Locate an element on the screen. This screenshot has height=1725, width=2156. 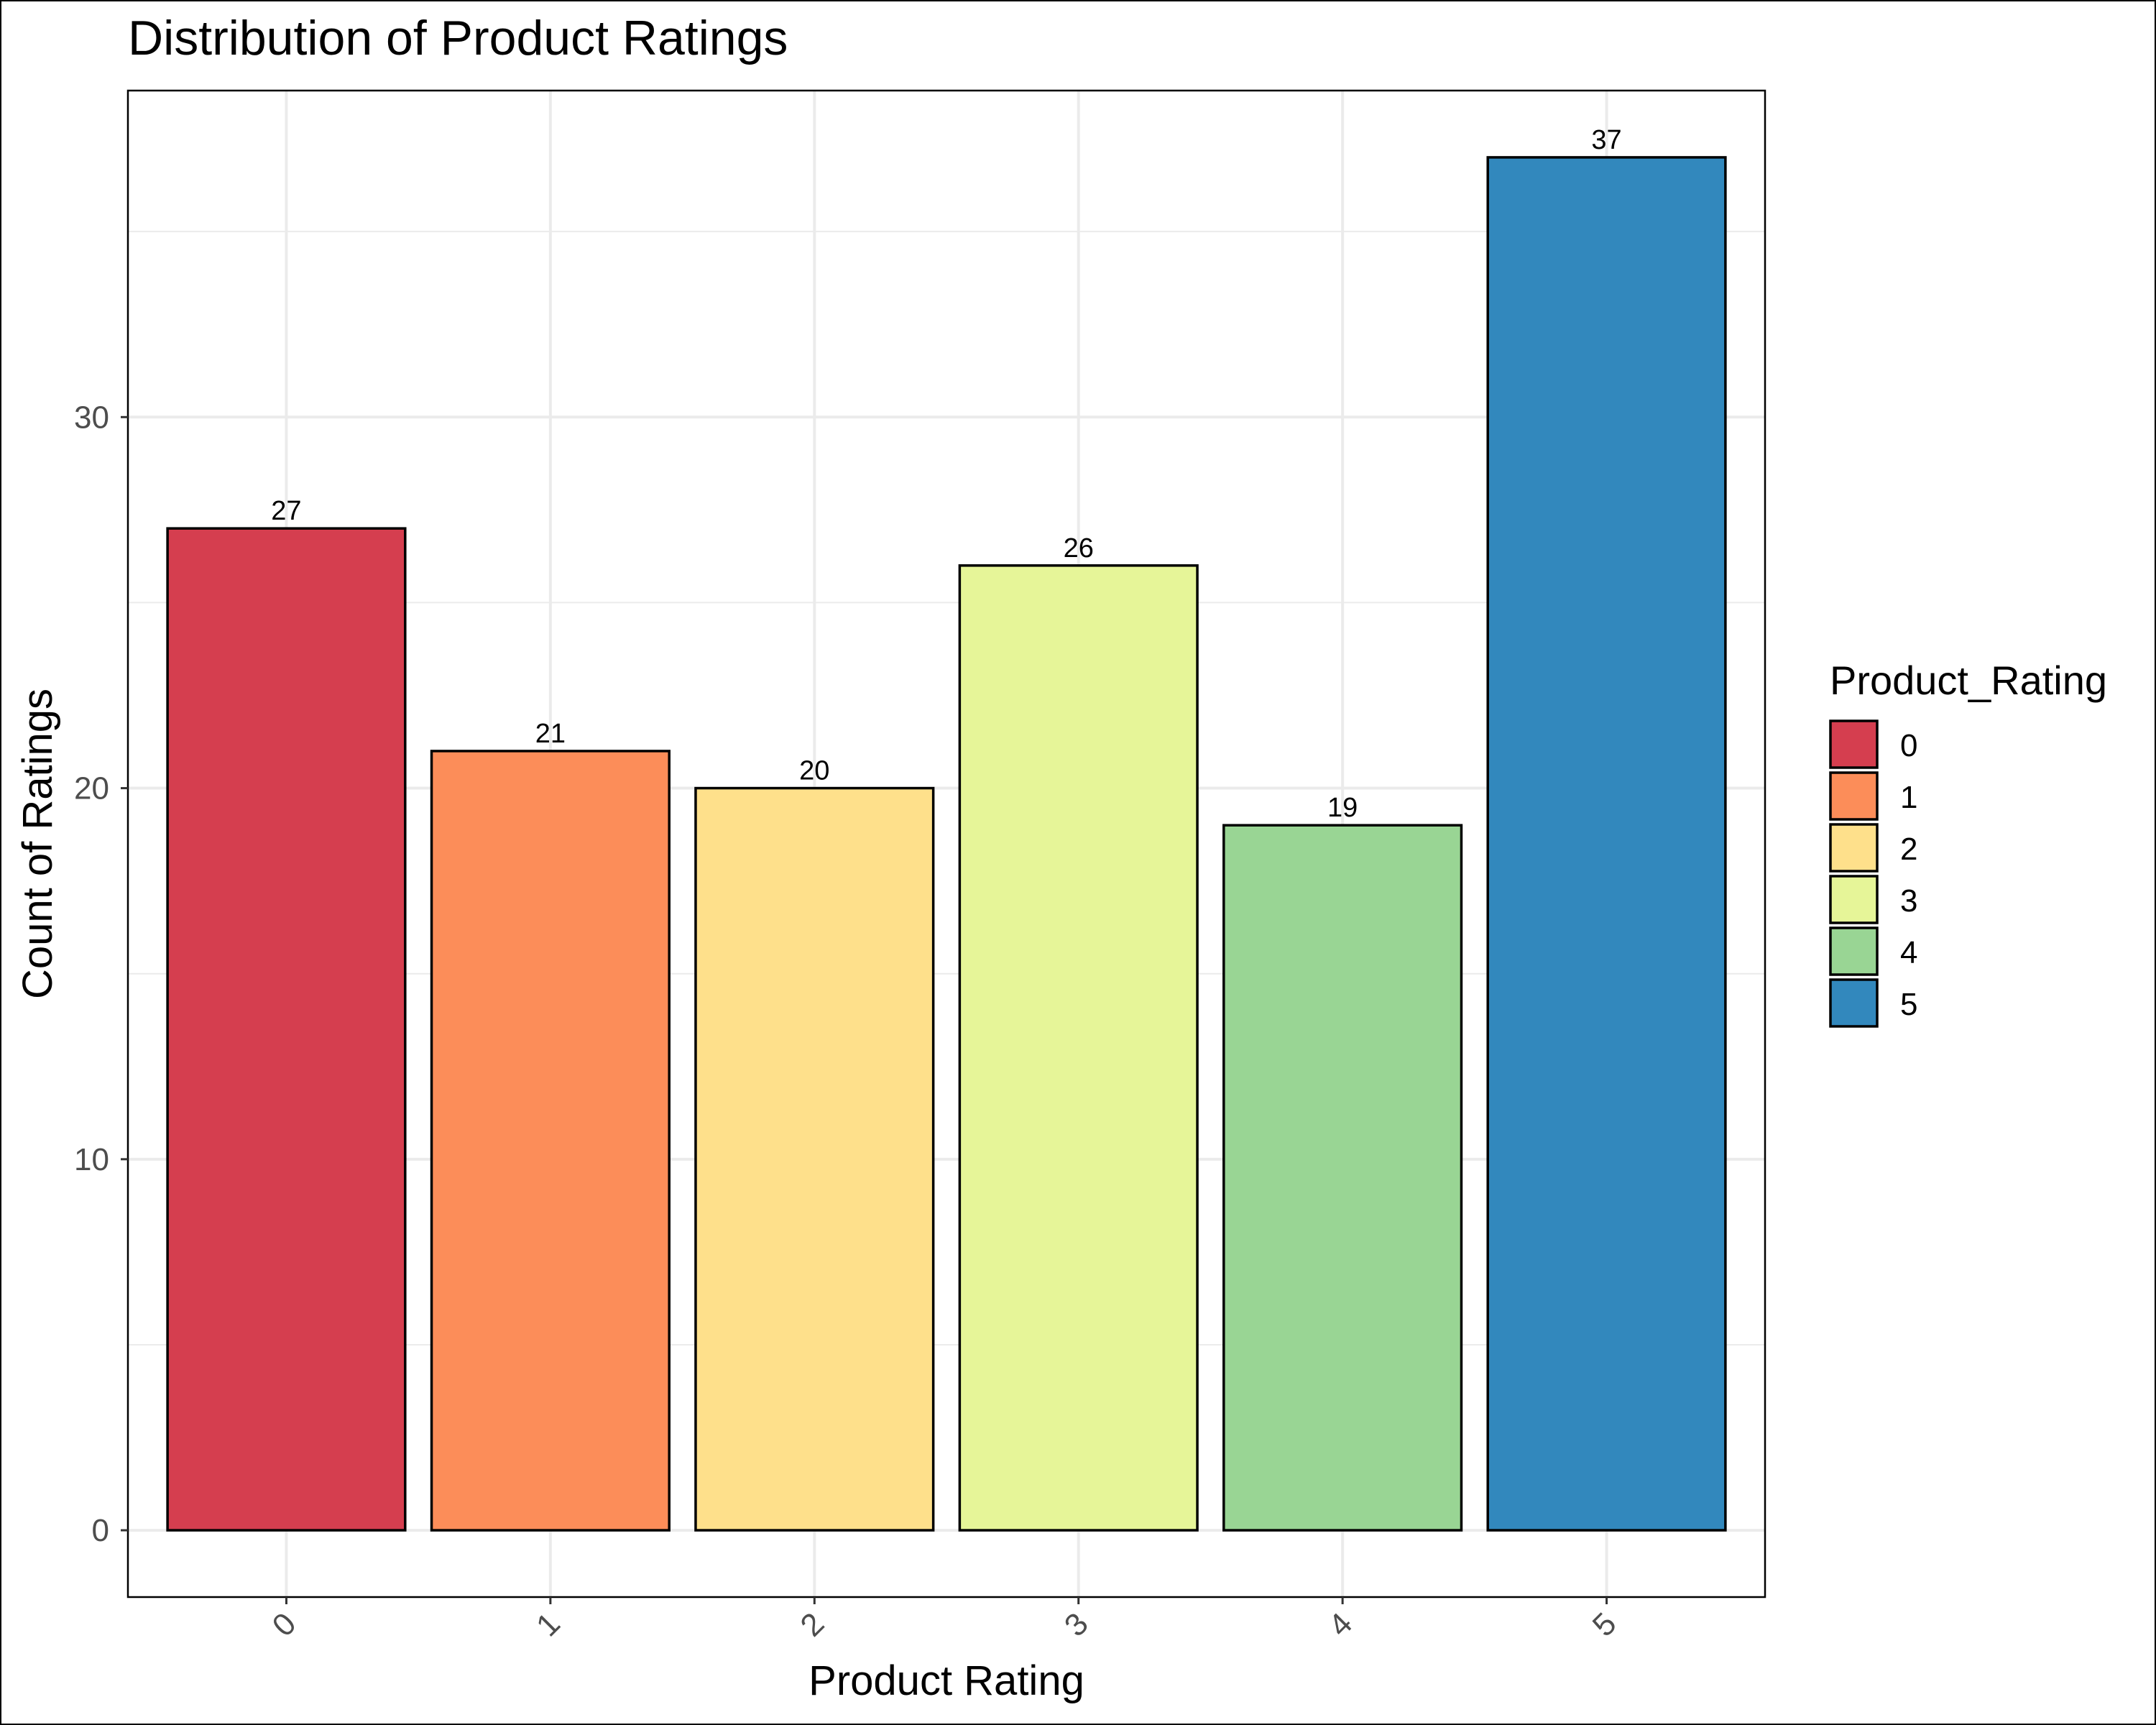
bar-value-label: 21 is located at coordinates (550, 734).